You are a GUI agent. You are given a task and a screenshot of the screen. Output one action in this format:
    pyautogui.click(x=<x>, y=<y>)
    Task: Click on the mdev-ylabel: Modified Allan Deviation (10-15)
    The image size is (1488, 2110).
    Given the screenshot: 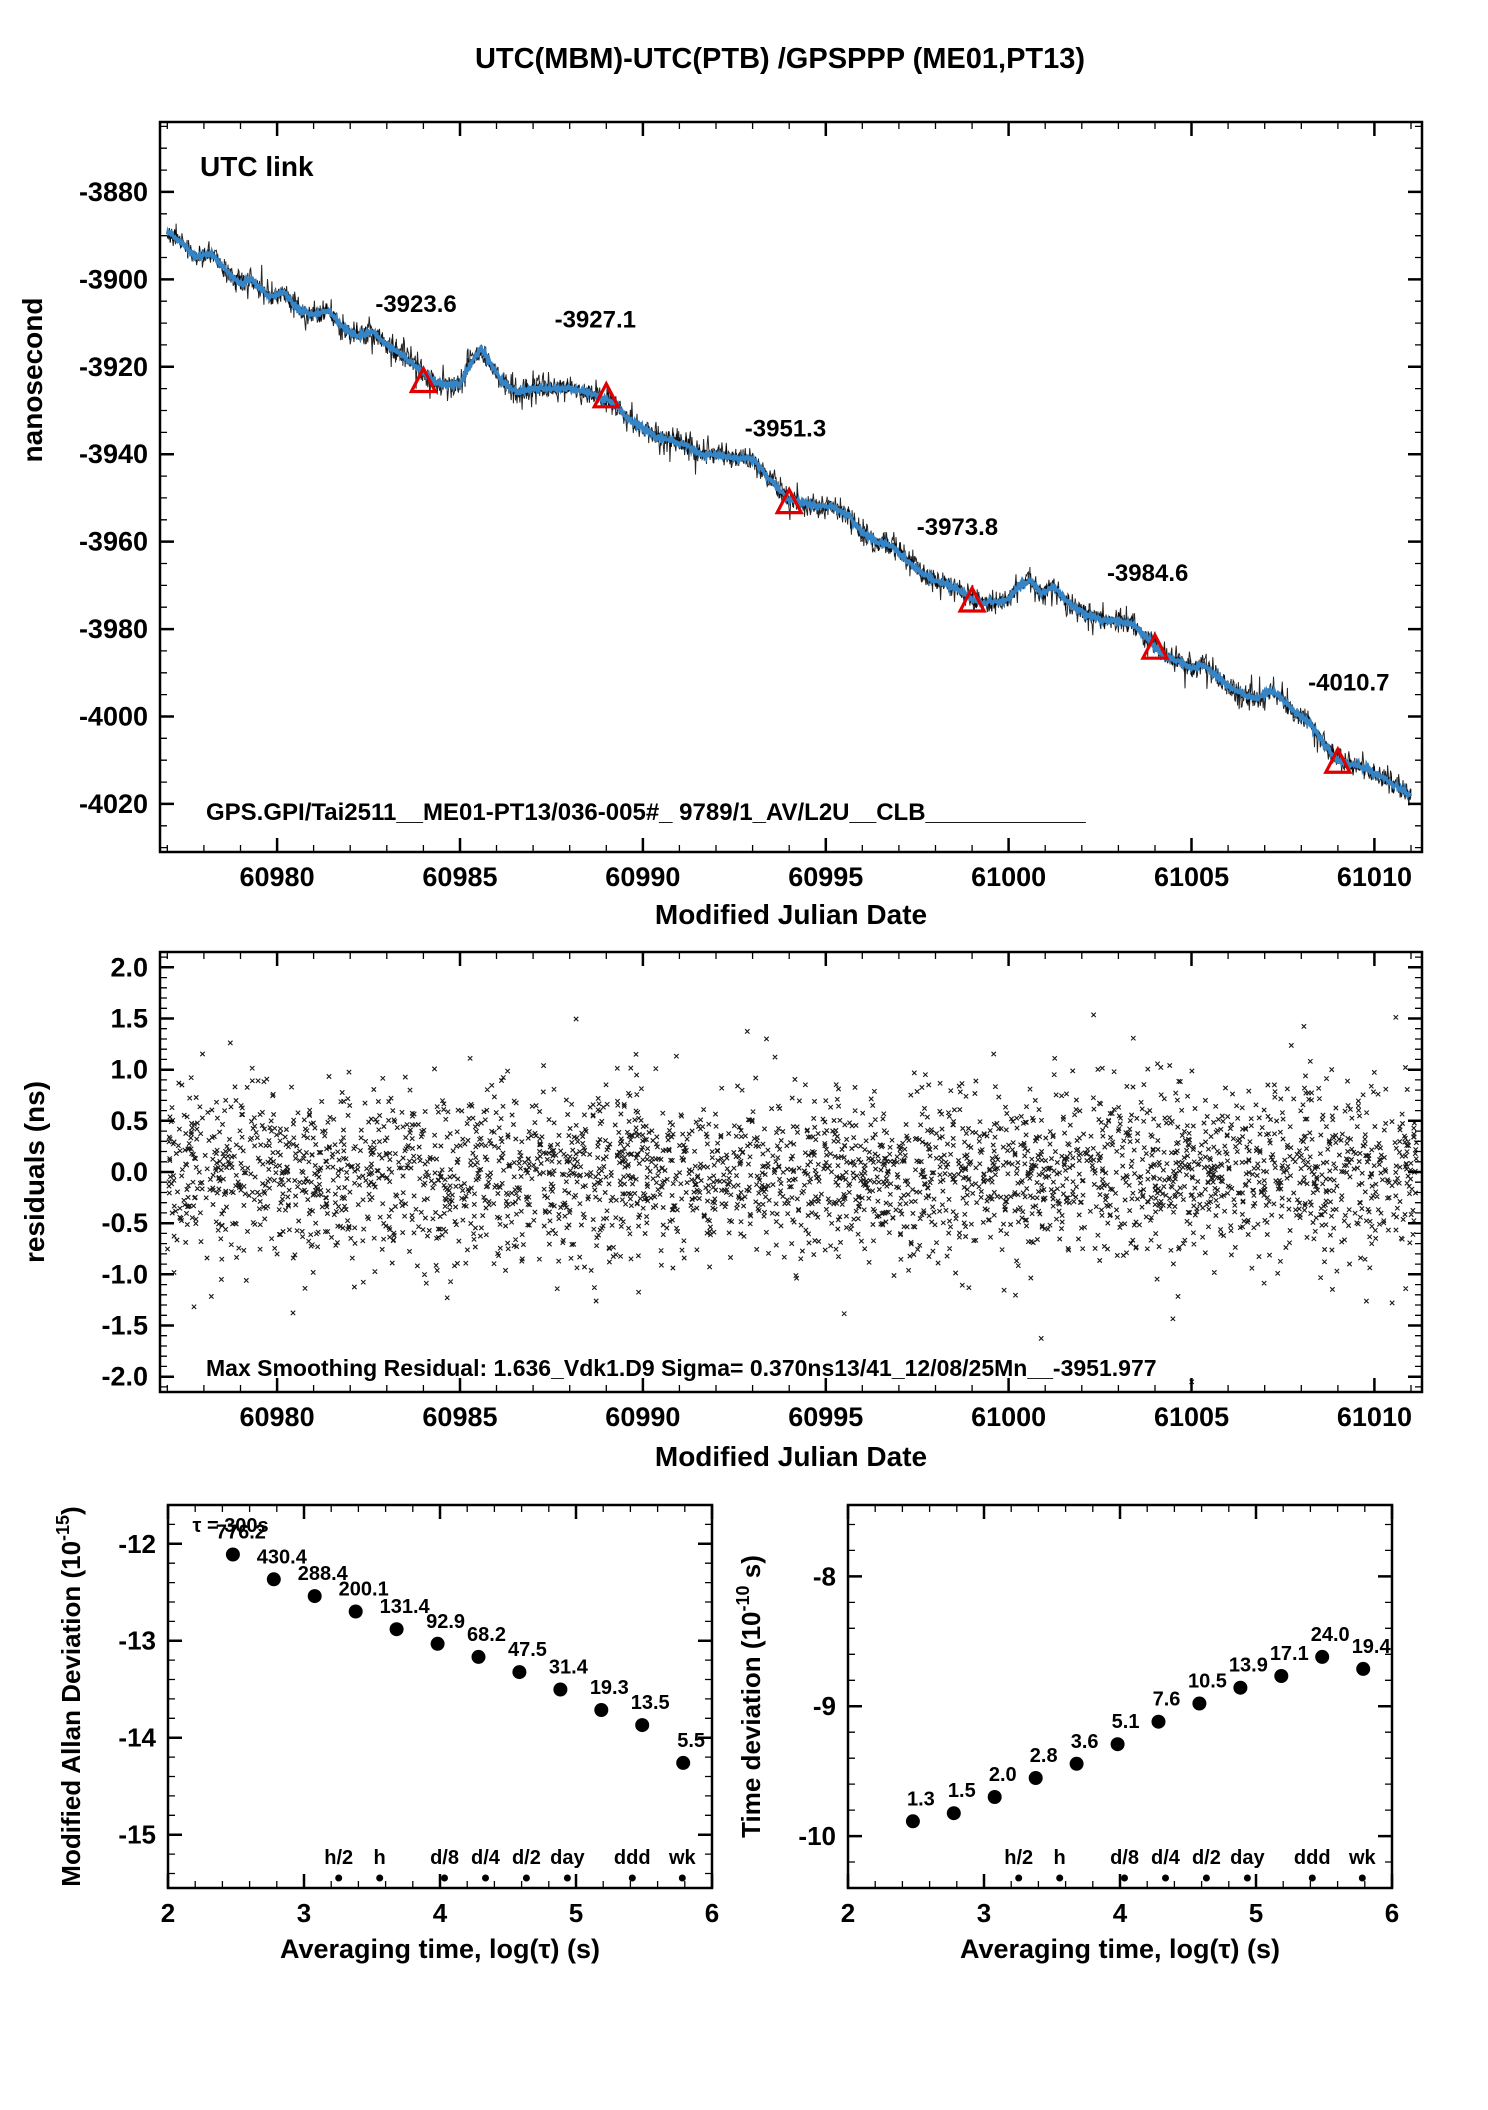 What is the action you would take?
    pyautogui.click(x=69, y=1696)
    